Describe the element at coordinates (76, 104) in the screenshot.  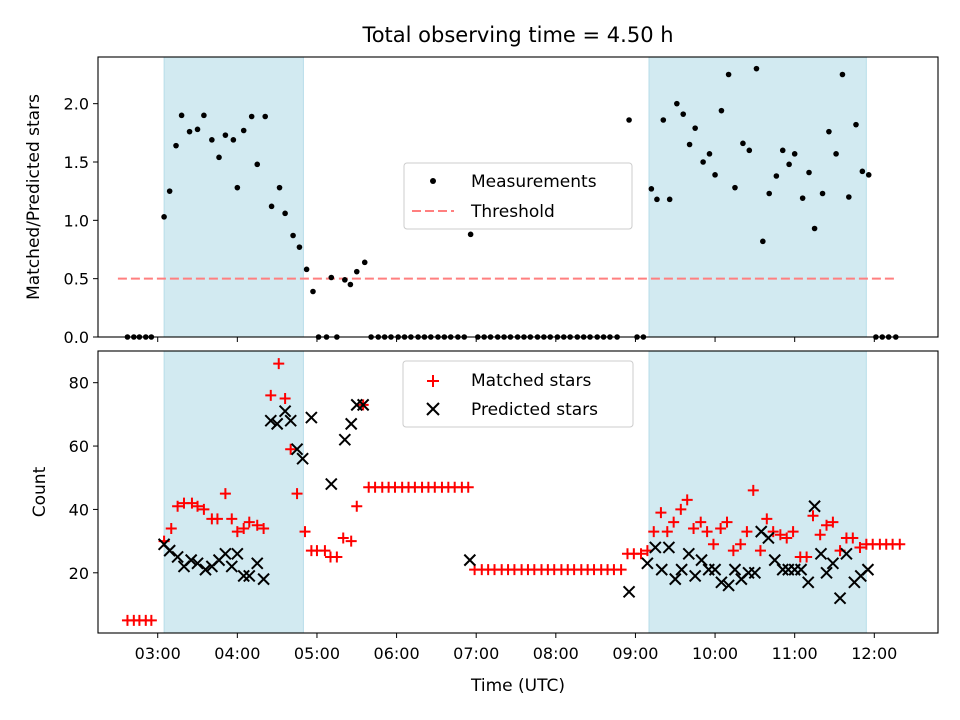
I see `y-tick-label-top: 2.0` at that location.